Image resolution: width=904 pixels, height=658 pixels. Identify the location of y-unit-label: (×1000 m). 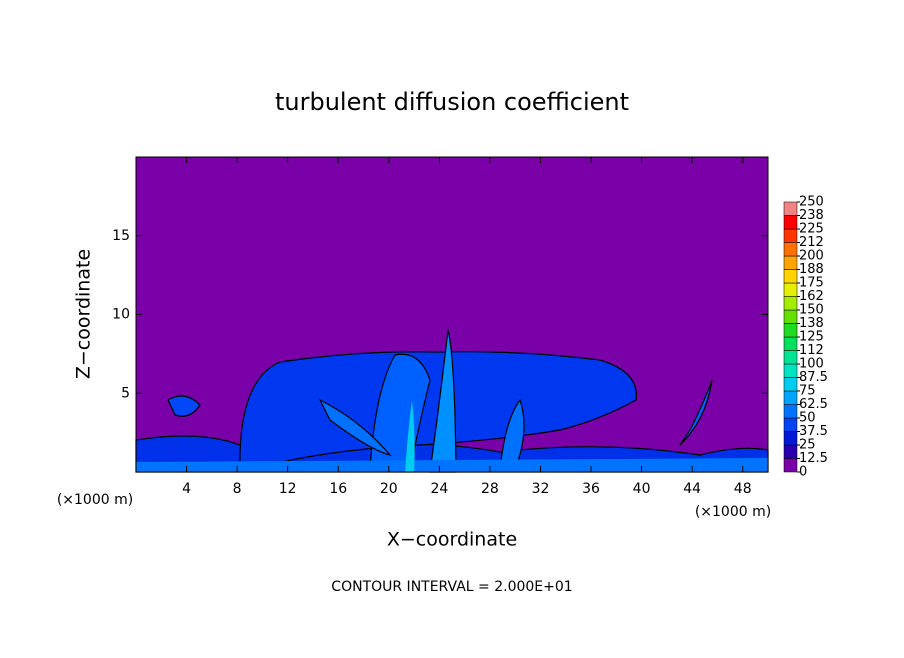
(95, 500).